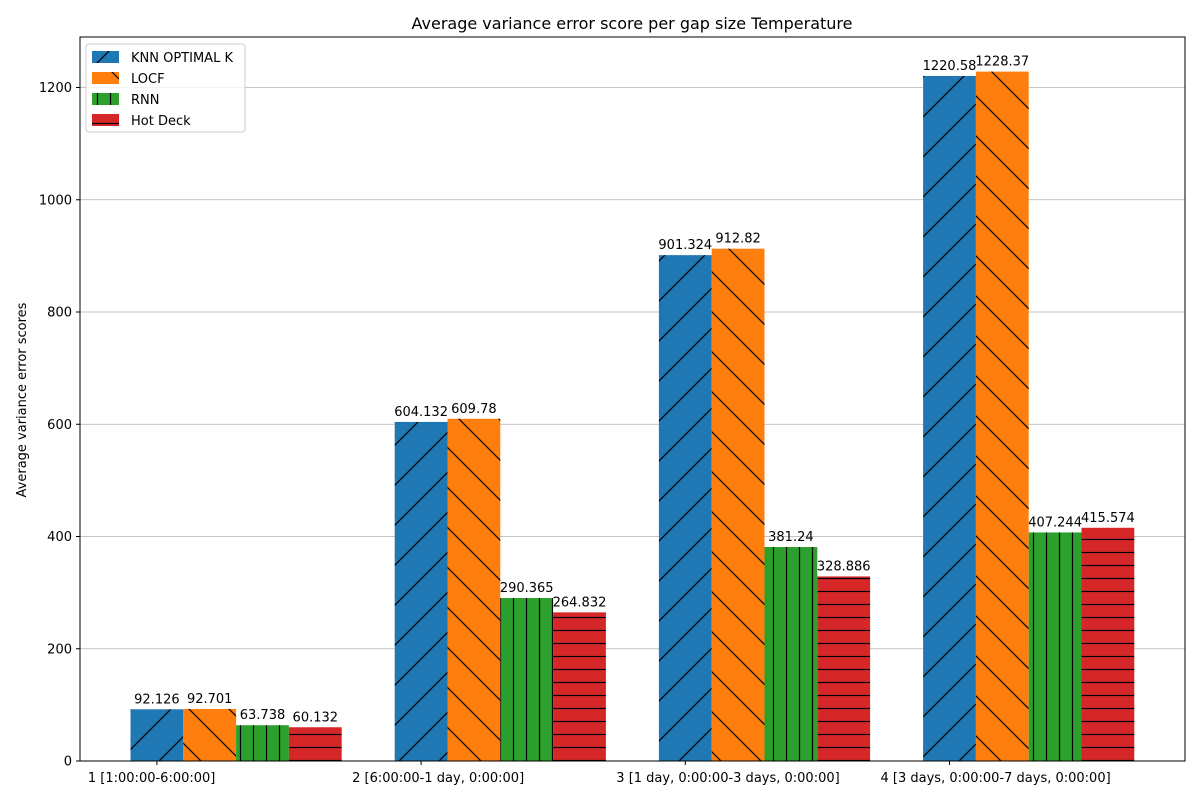 Image resolution: width=1200 pixels, height=804 pixels. I want to click on legend-label: Hot Deck, so click(161, 121).